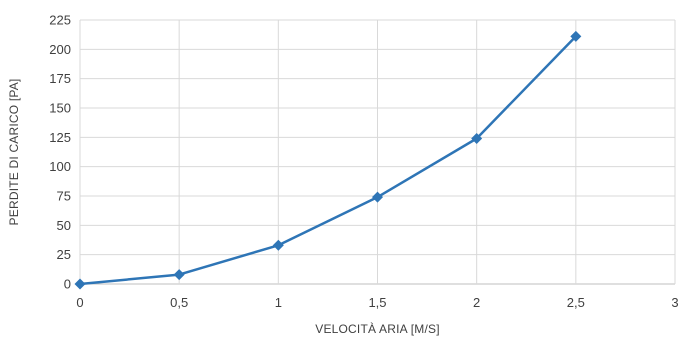 This screenshot has height=343, width=680. What do you see at coordinates (60, 78) in the screenshot?
I see `y-tick-label: 175` at bounding box center [60, 78].